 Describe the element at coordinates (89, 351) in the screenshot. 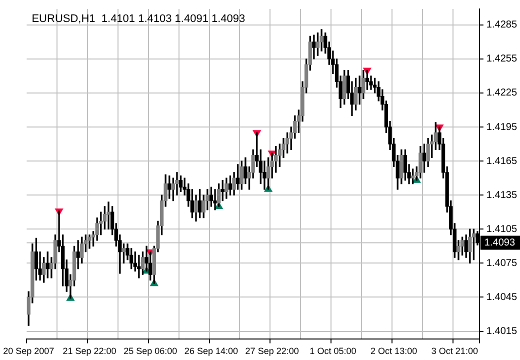

I see `x-tick-label: 21 Sep 22:00` at that location.